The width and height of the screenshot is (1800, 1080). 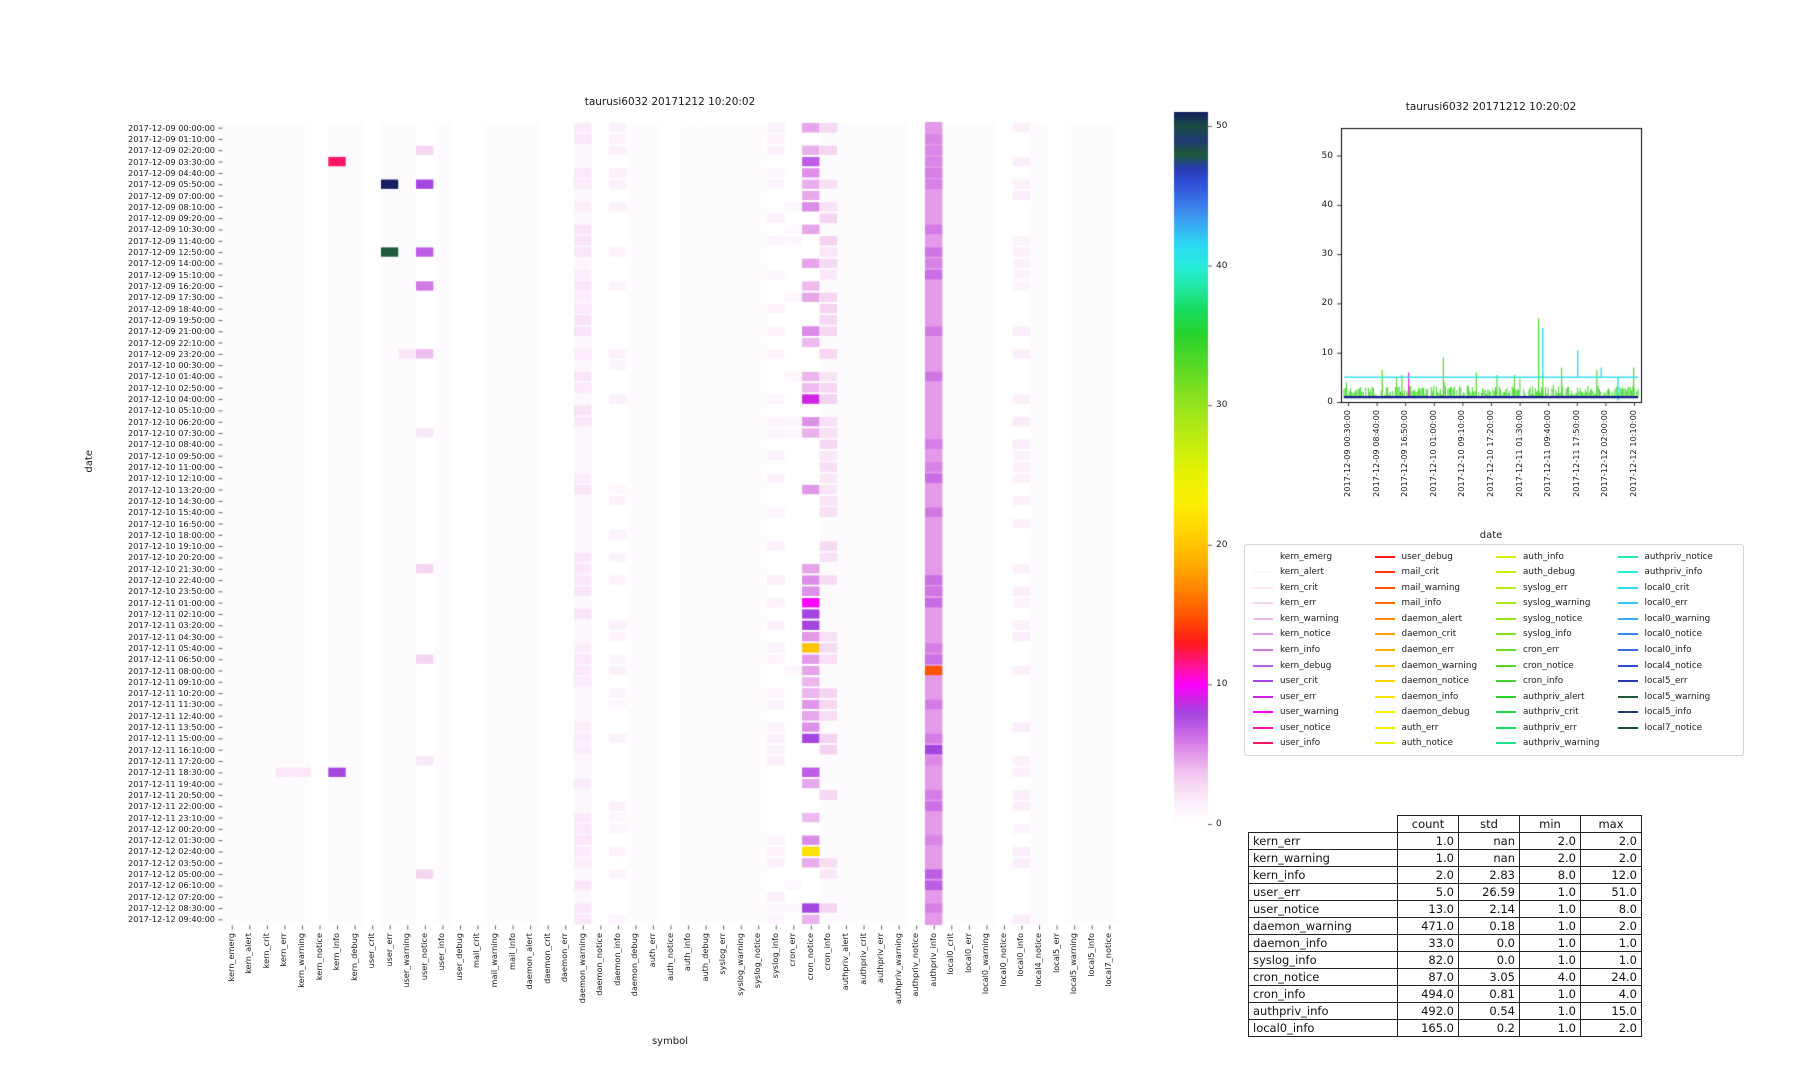 I want to click on legend-label: syslog_info, so click(x=1547, y=634).